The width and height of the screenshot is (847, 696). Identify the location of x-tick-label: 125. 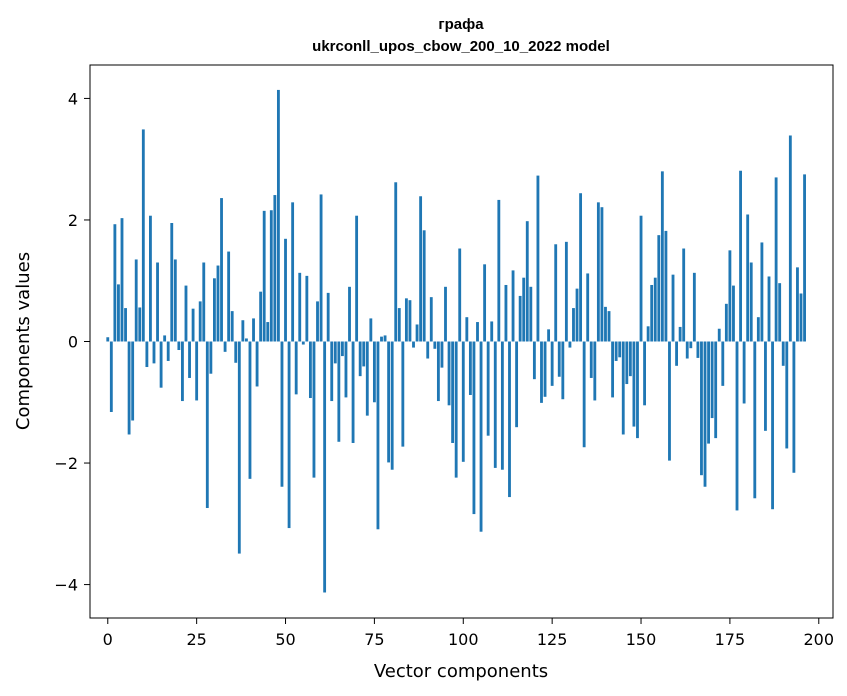
(552, 639).